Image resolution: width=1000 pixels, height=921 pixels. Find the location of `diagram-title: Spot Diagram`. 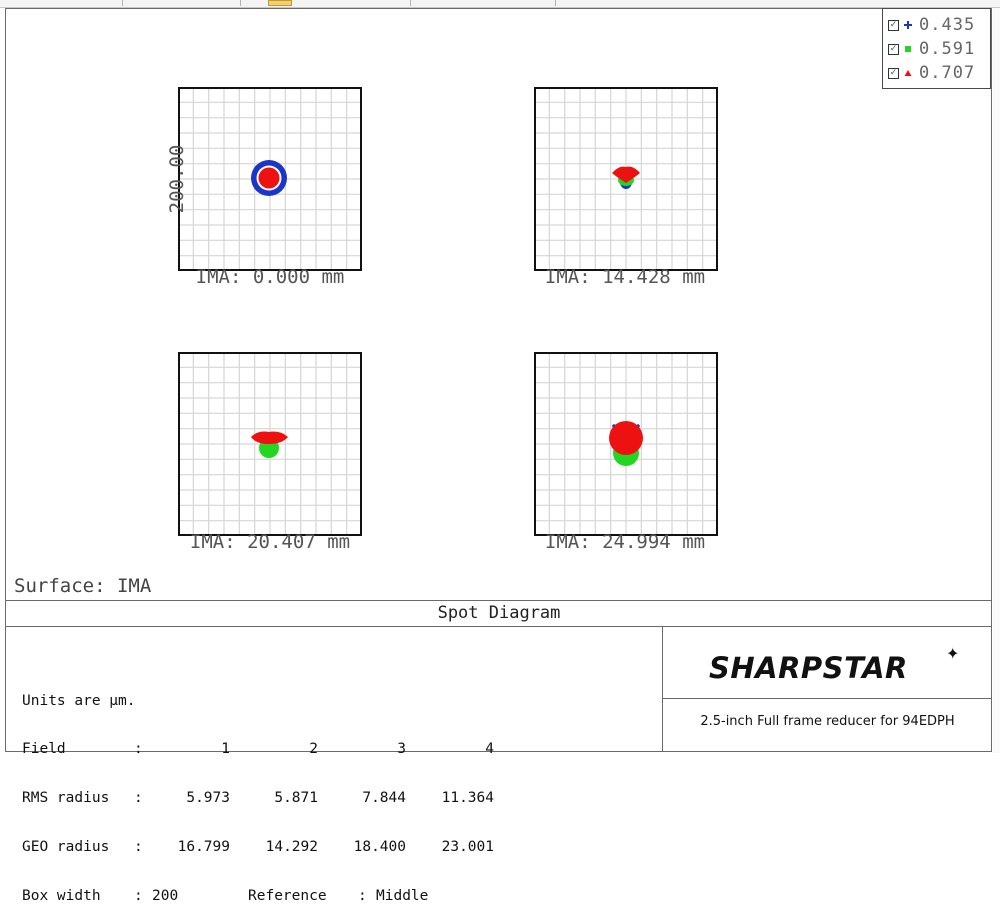

diagram-title: Spot Diagram is located at coordinates (499, 613).